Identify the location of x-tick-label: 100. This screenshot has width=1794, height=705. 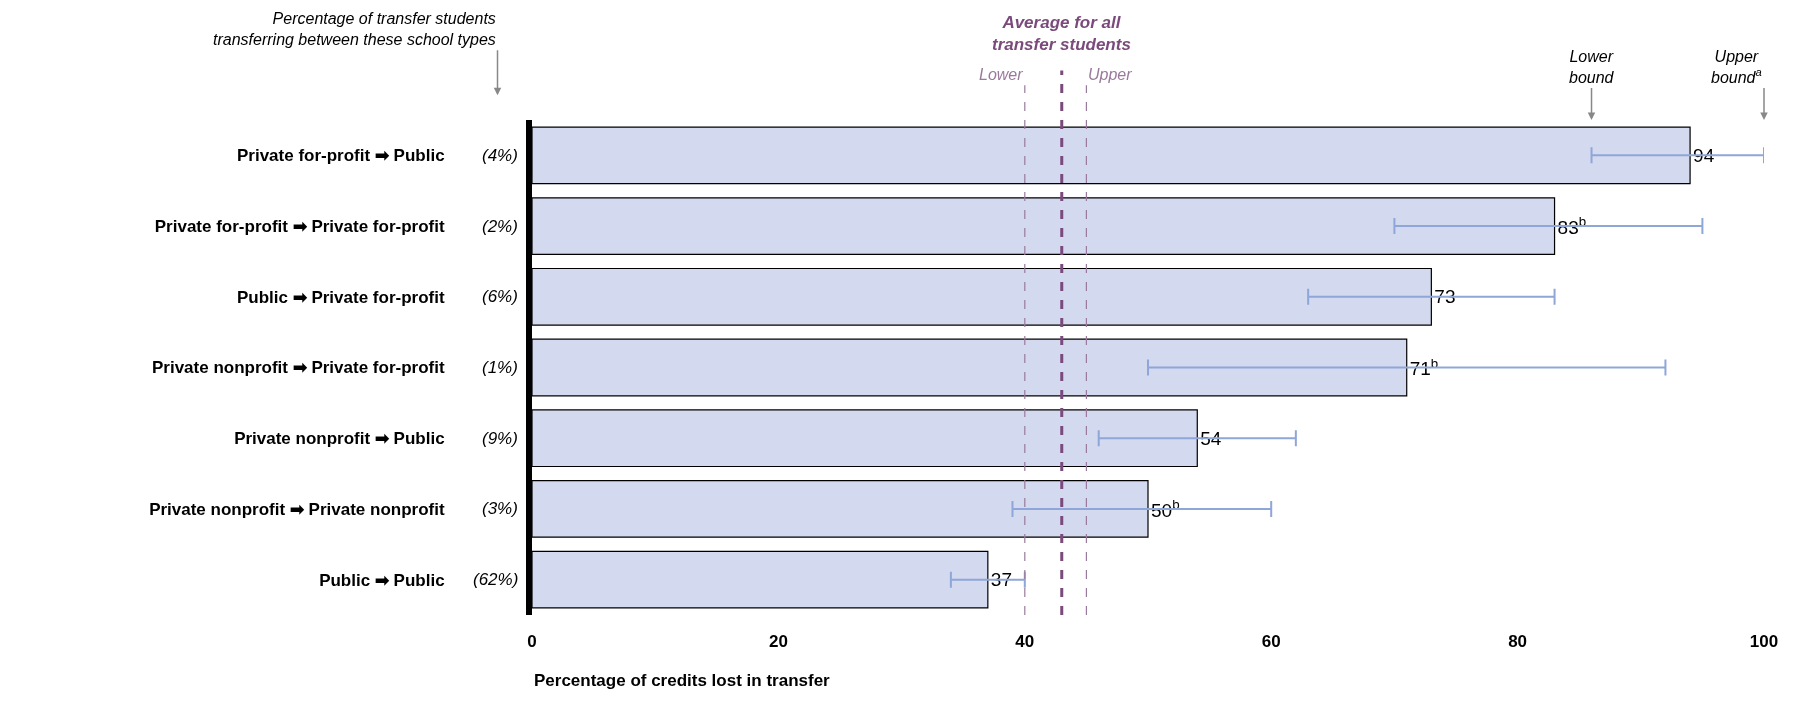
(1764, 641).